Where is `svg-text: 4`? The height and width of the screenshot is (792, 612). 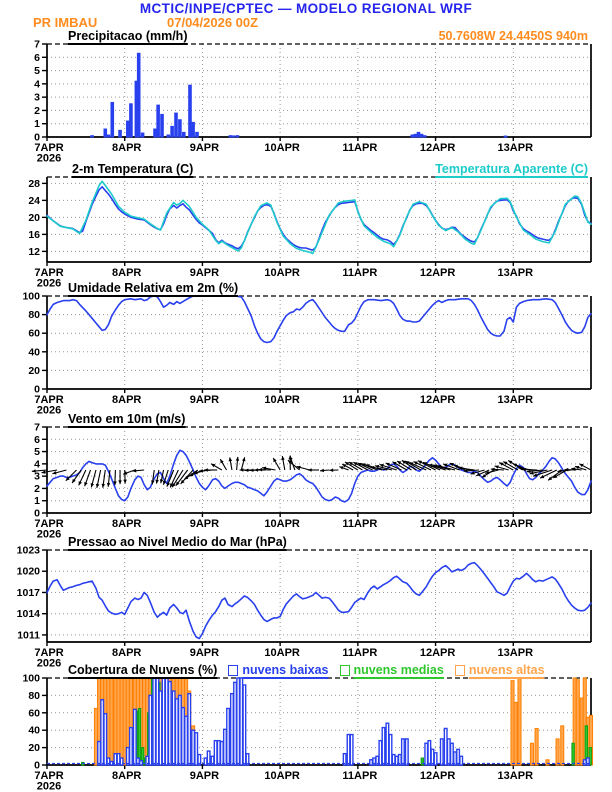
svg-text: 4 is located at coordinates (37, 464).